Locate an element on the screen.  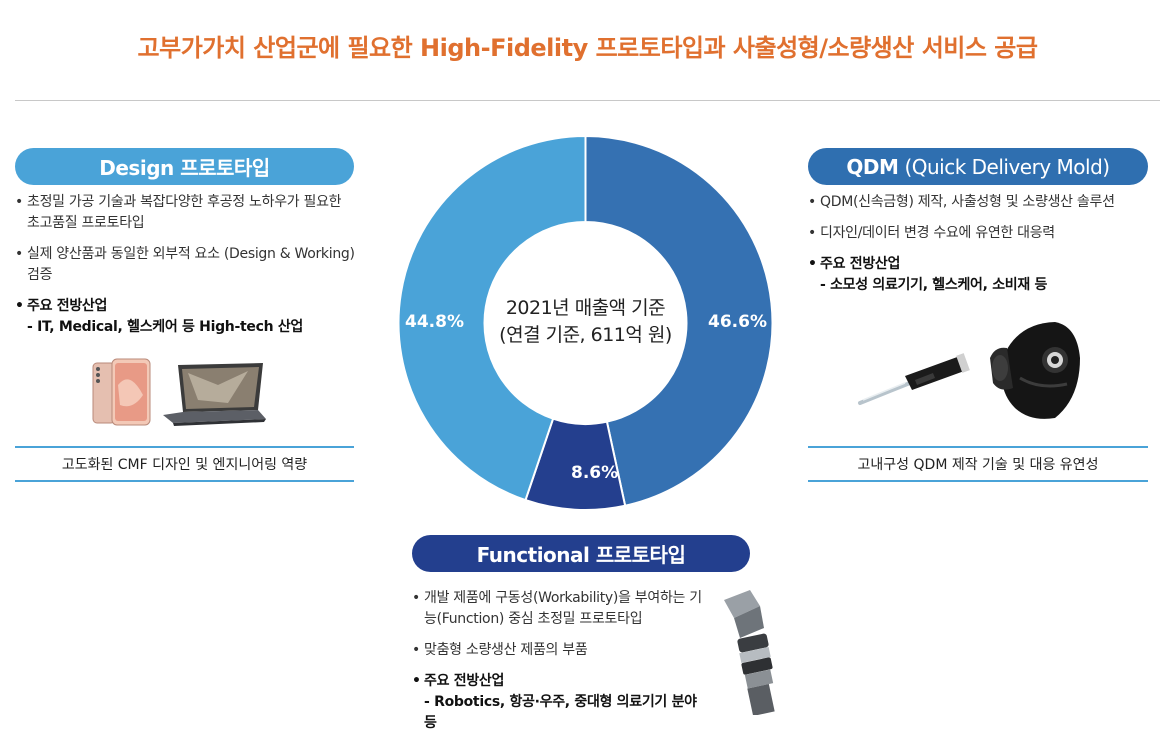
industry-detail: - 소모성 의료기기, 헬스케어, 소비재 등 is located at coordinates (934, 285).